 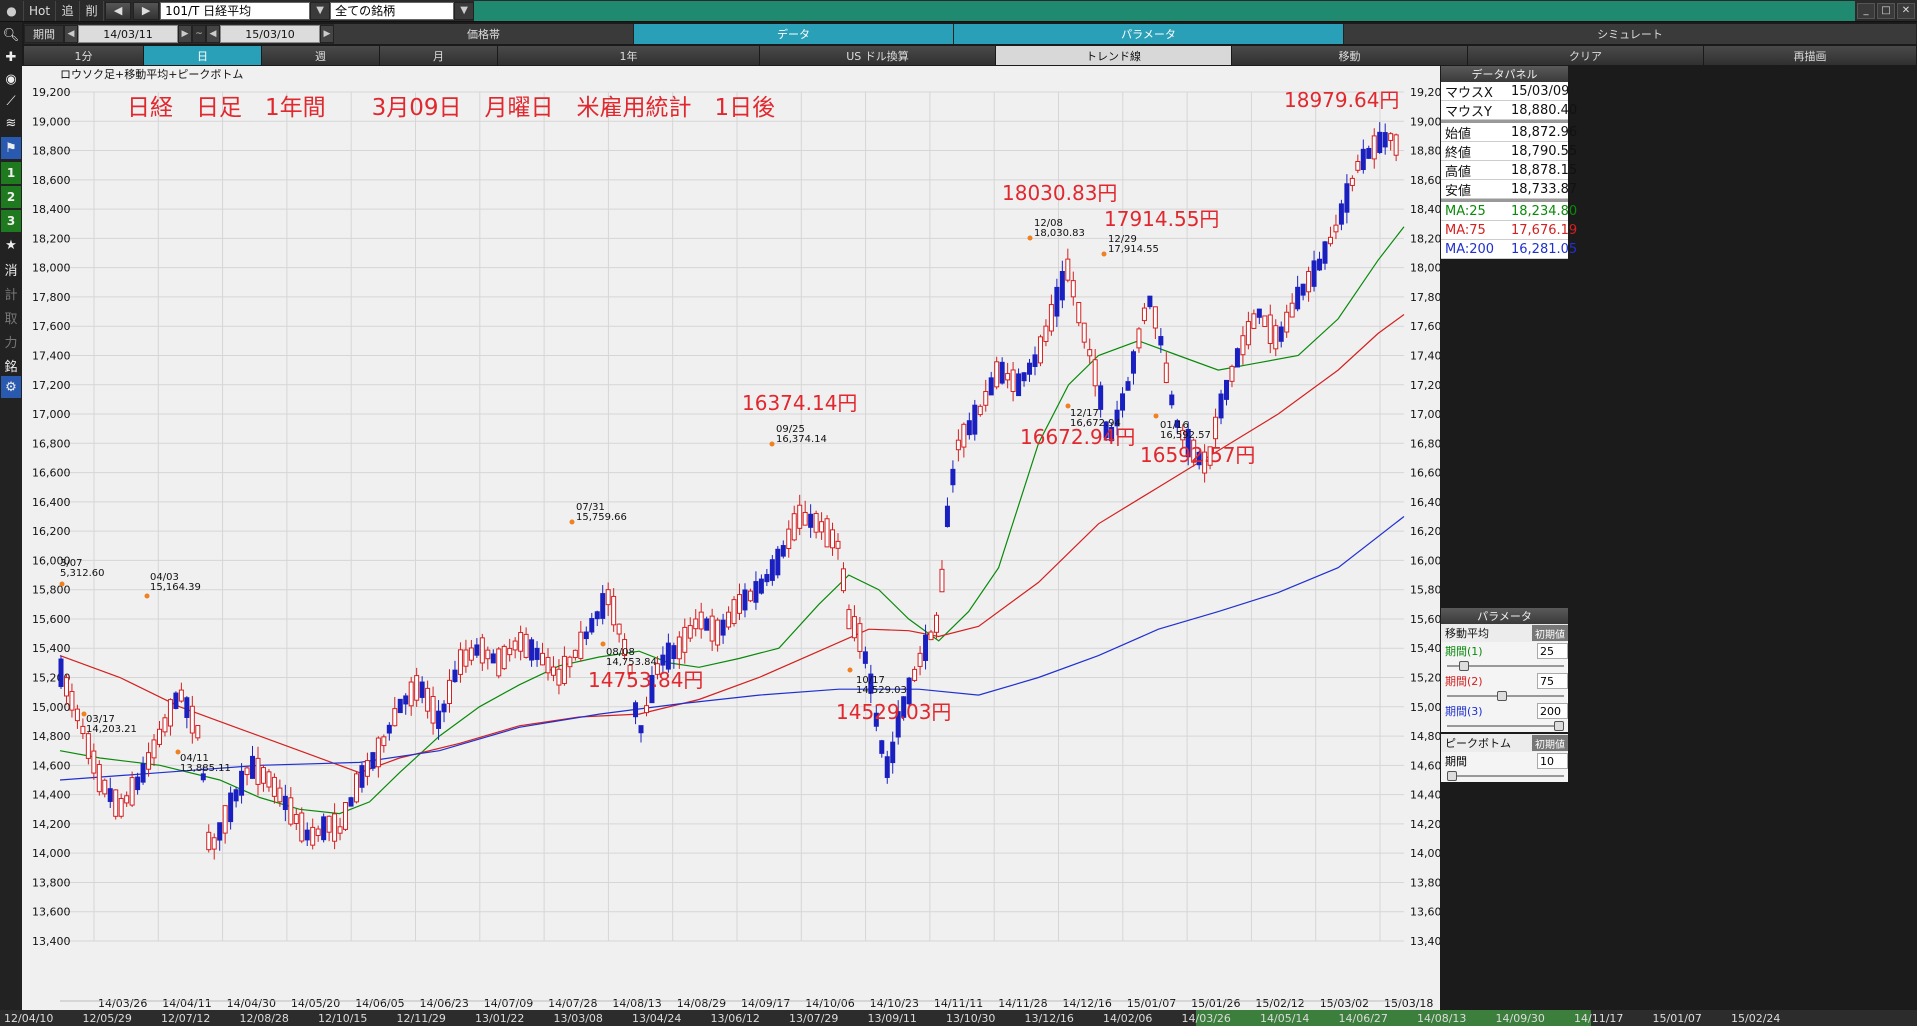 What do you see at coordinates (1504, 776) in the screenshot?
I see `pb-period-slider` at bounding box center [1504, 776].